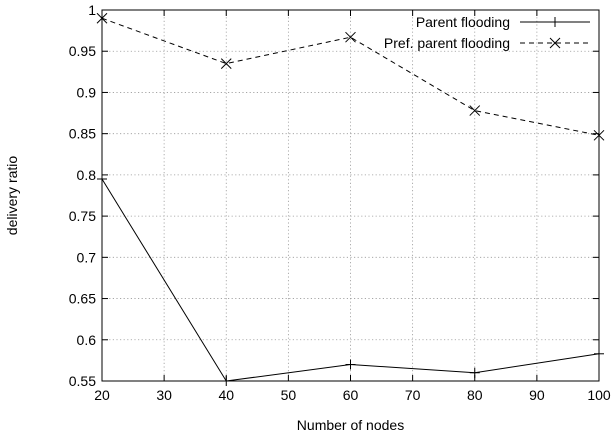 The image size is (614, 439). Describe the element at coordinates (87, 257) in the screenshot. I see `y-tick-label: 0.7` at that location.